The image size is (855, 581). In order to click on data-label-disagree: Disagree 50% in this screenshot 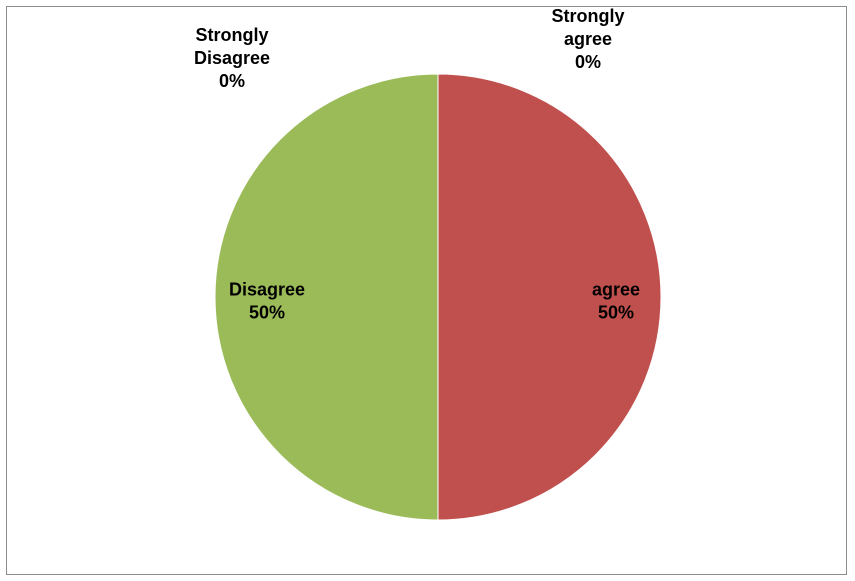, I will do `click(267, 301)`.